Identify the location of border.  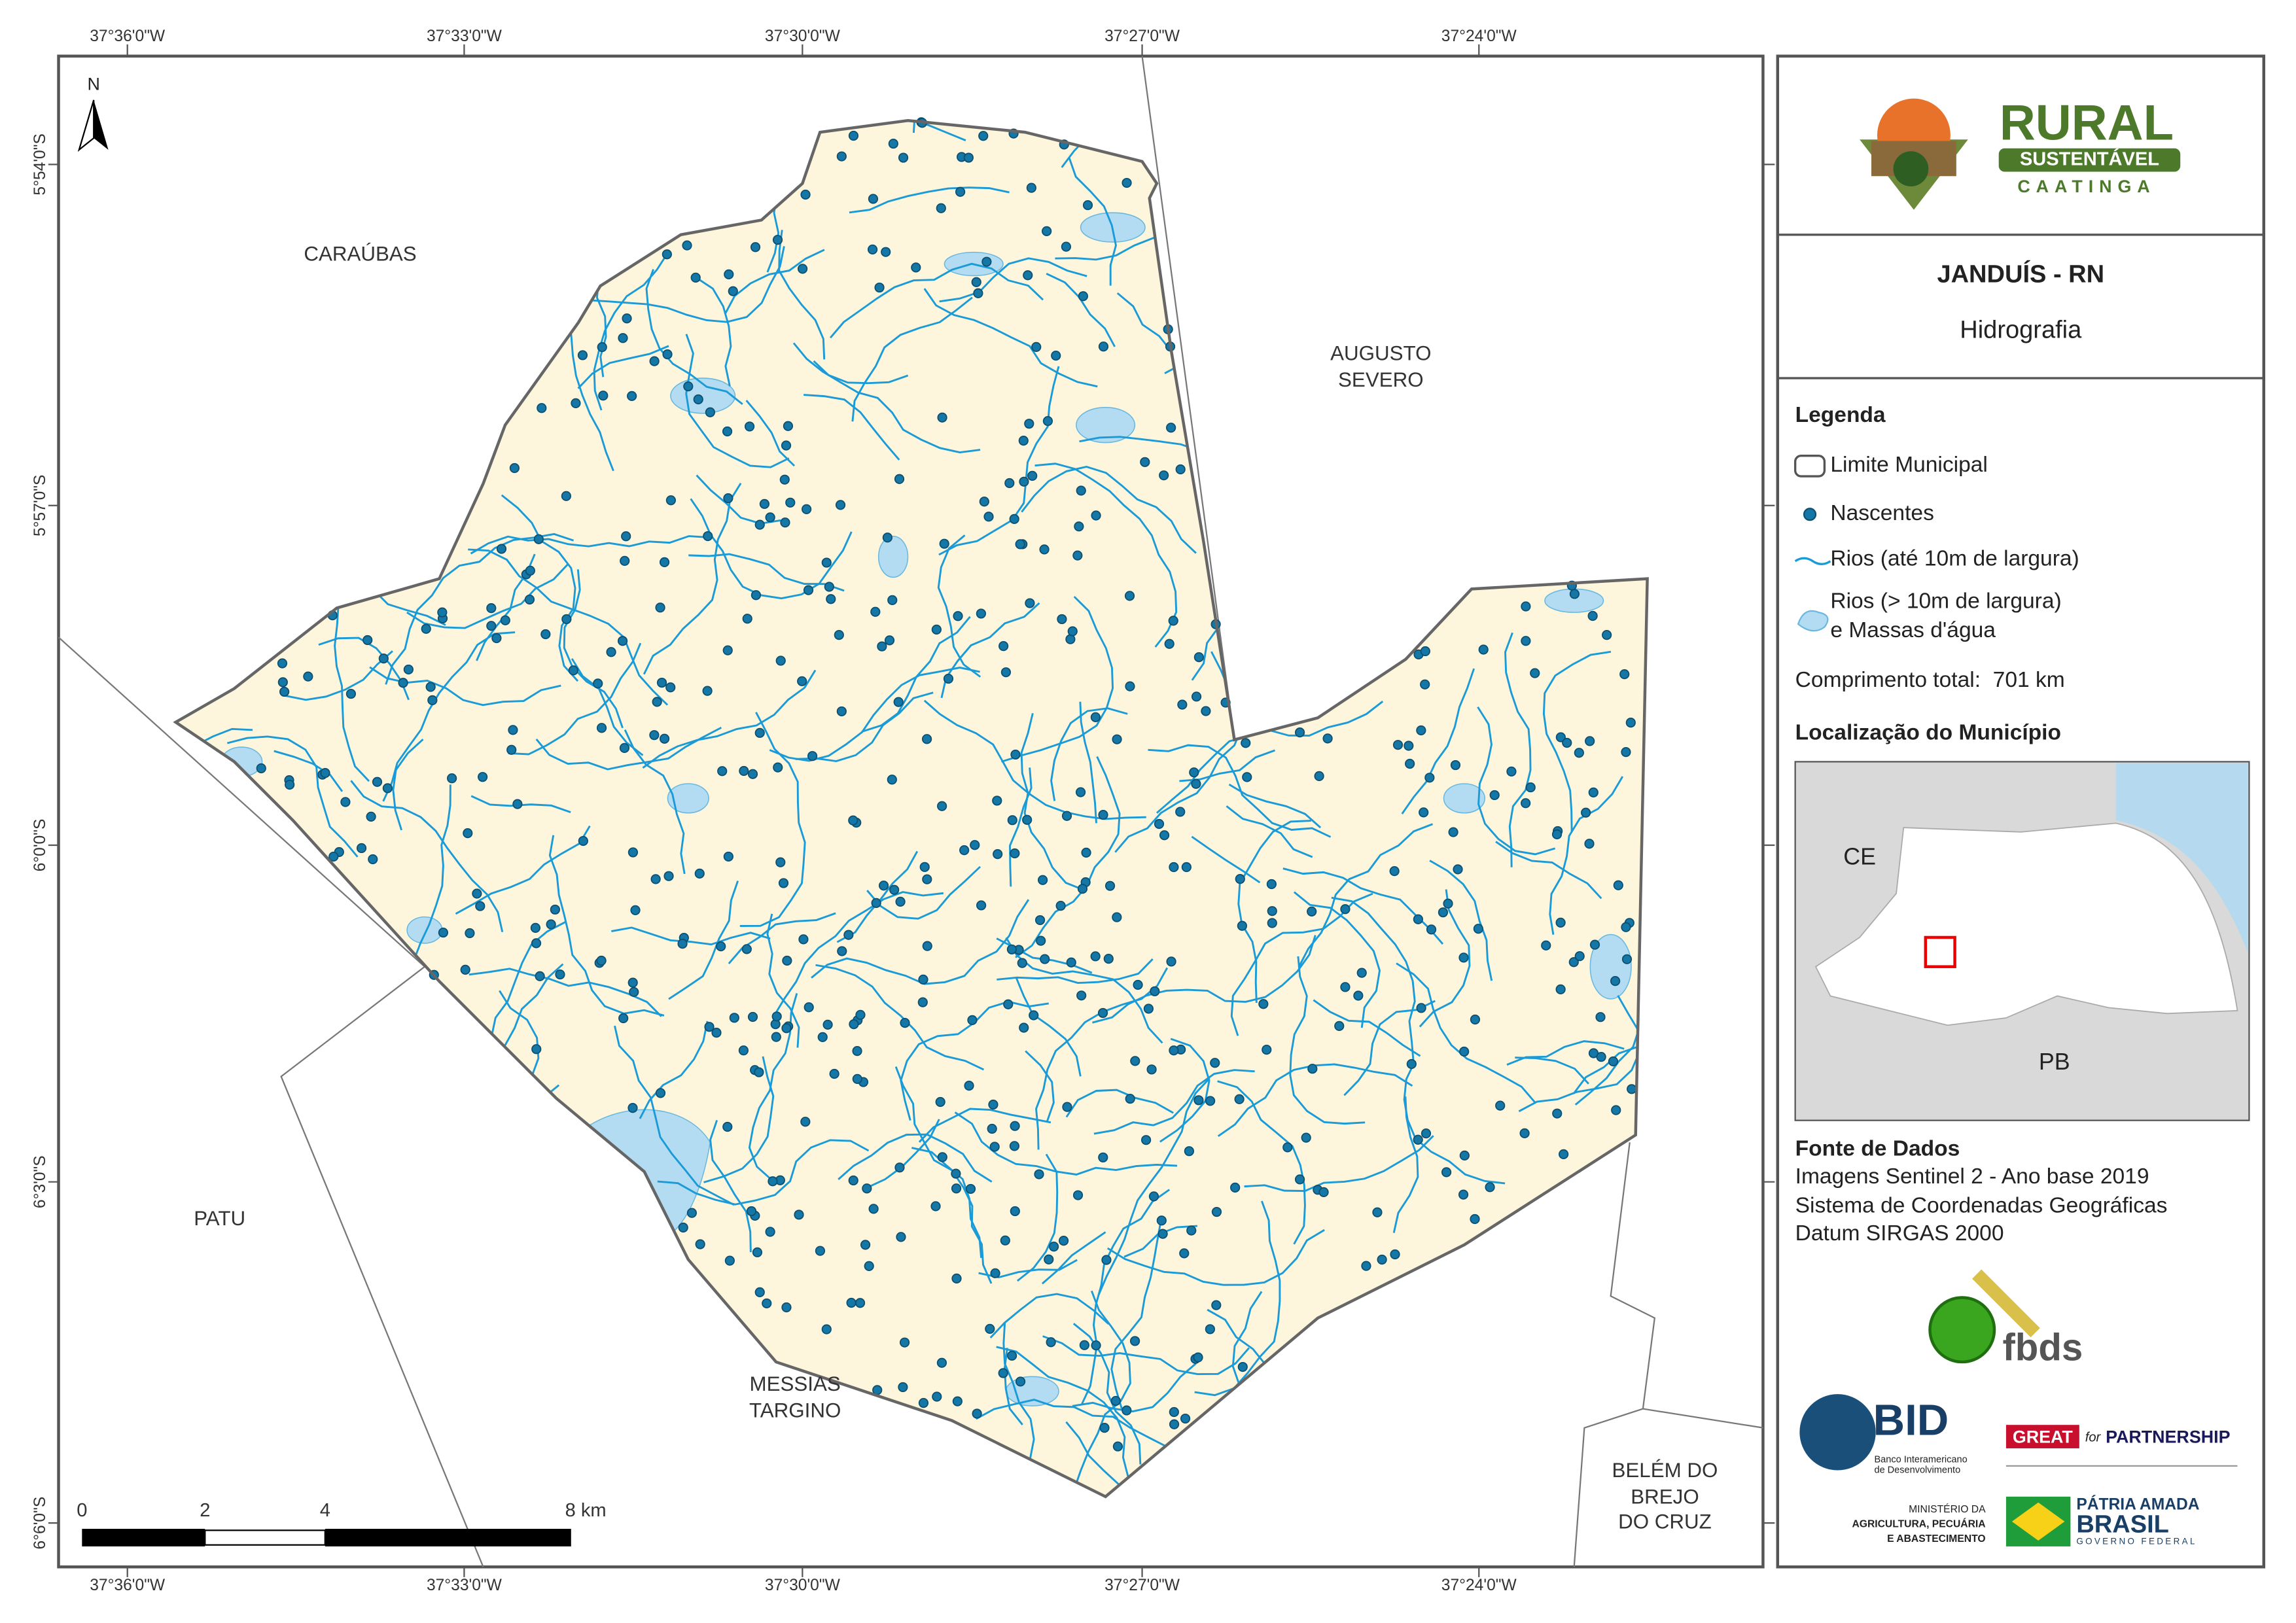
(242, 803).